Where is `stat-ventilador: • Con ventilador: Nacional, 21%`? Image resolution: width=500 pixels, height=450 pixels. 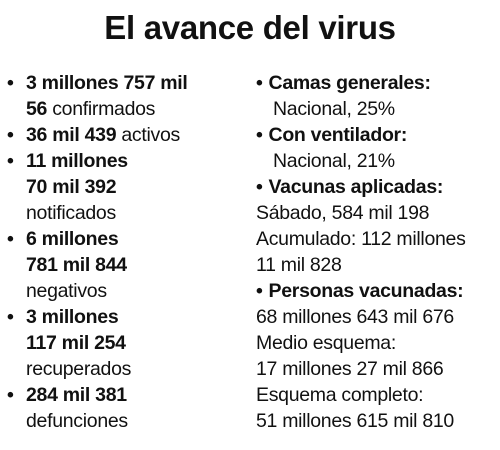
stat-ventilador: • Con ventilador: Nacional, 21% is located at coordinates (378, 148).